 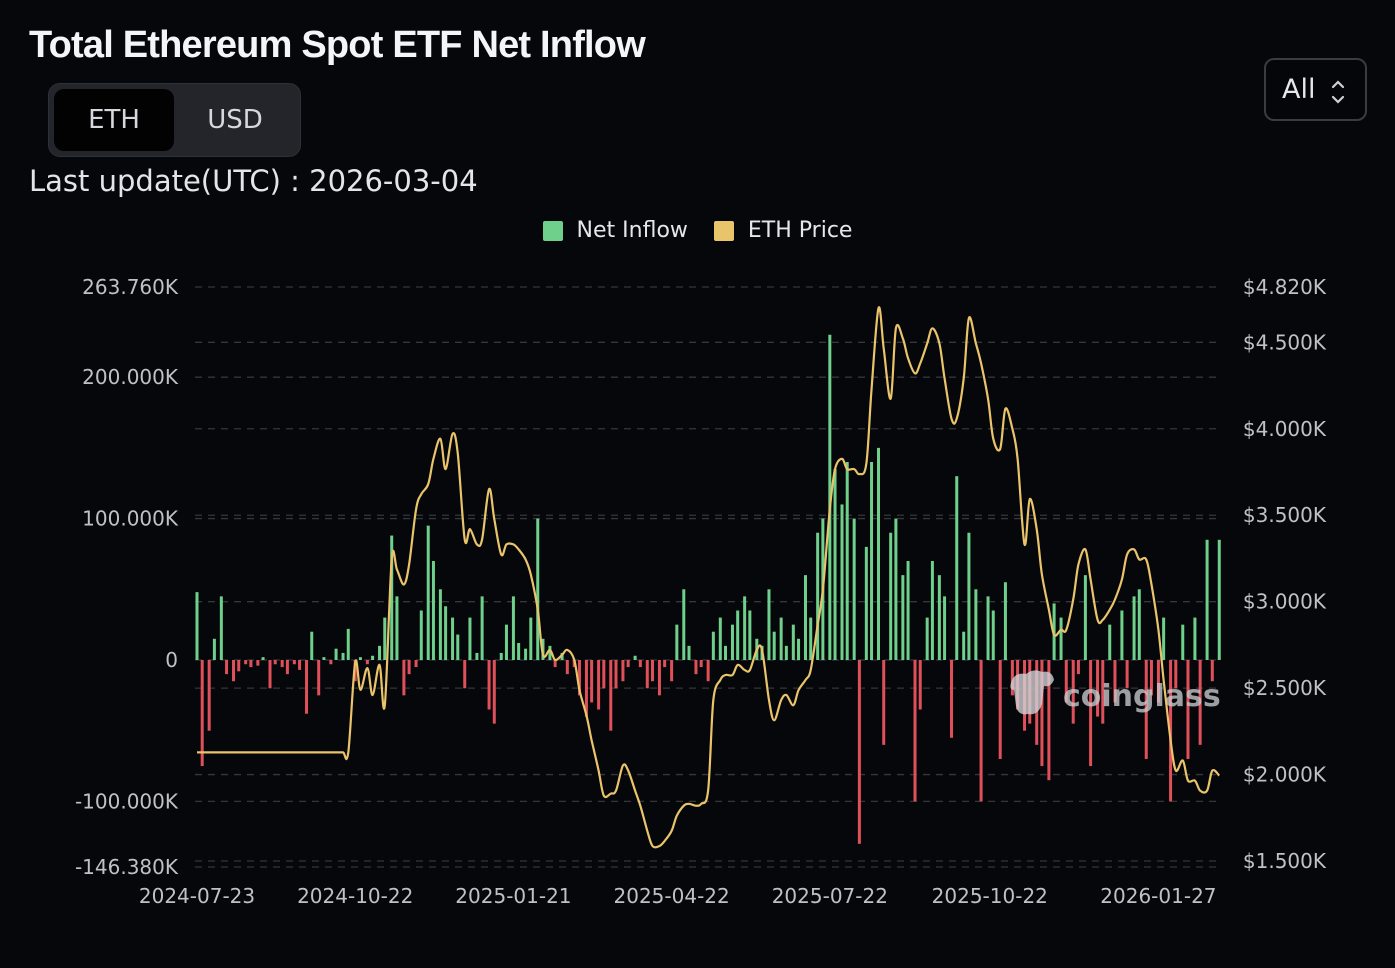 What do you see at coordinates (1315, 89) in the screenshot?
I see `range-select: All` at bounding box center [1315, 89].